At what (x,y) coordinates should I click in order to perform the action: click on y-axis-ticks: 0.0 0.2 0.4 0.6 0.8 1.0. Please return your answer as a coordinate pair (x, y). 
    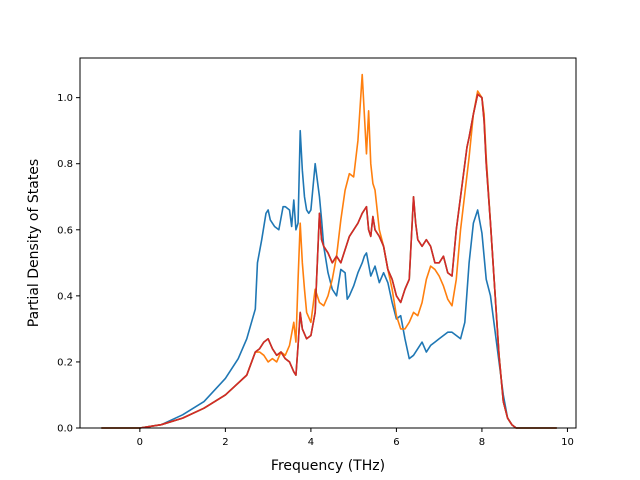
    Looking at the image, I should click on (68, 264).